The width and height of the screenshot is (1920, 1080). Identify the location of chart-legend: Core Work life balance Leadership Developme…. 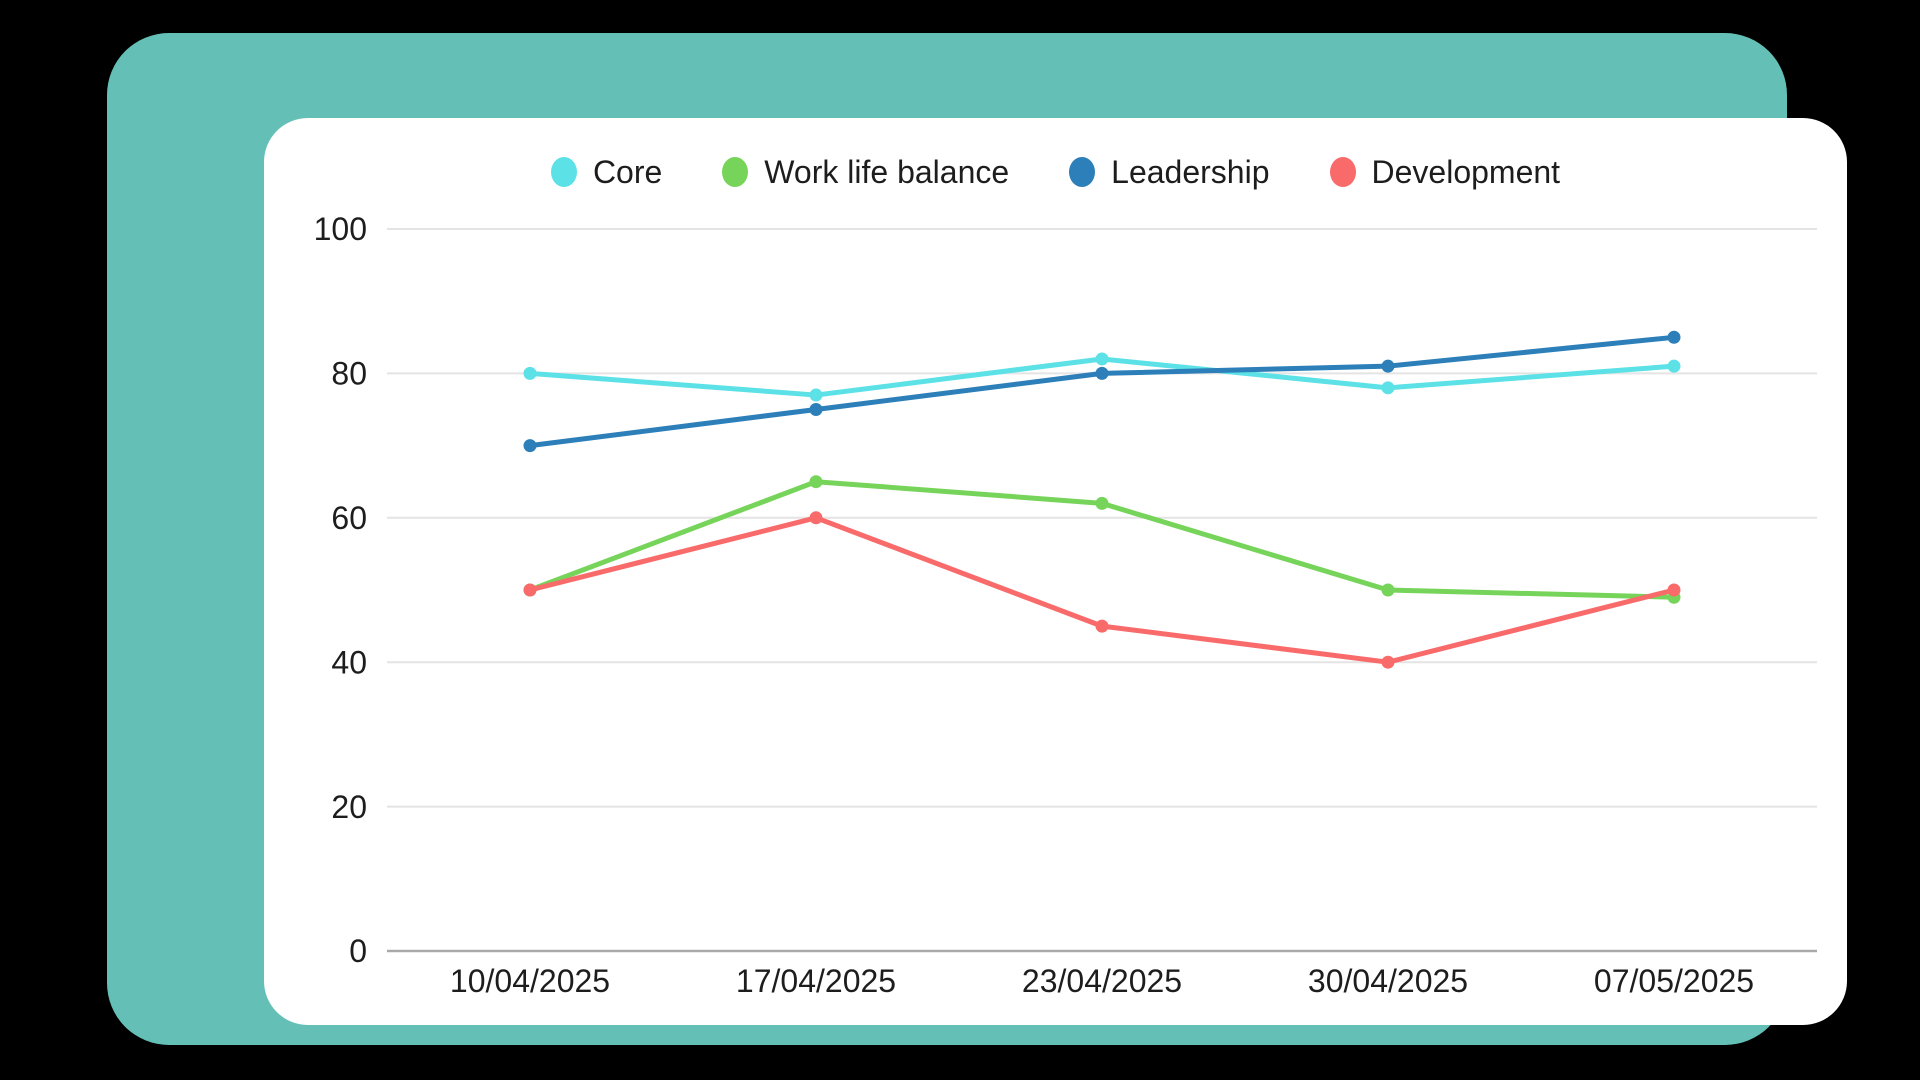
(1055, 172).